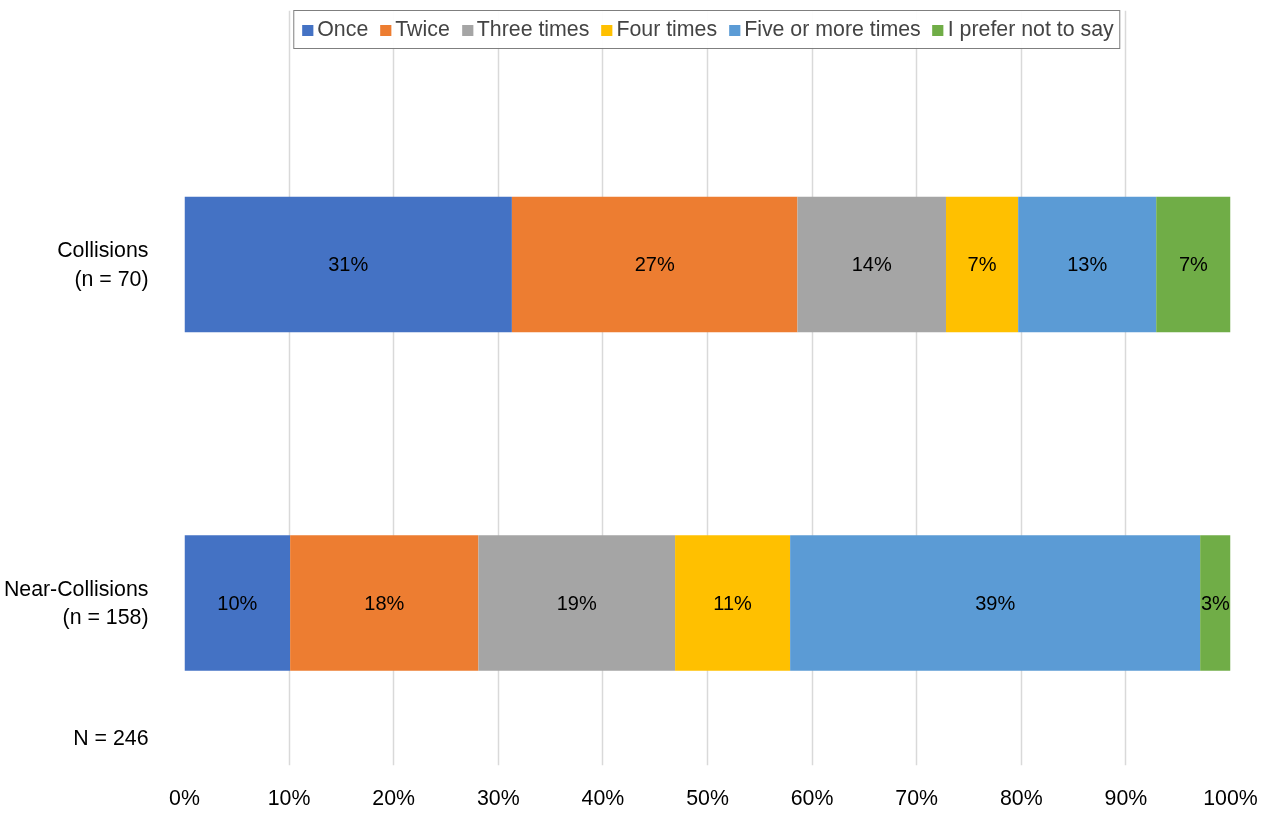  I want to click on data-label: 11%, so click(733, 602).